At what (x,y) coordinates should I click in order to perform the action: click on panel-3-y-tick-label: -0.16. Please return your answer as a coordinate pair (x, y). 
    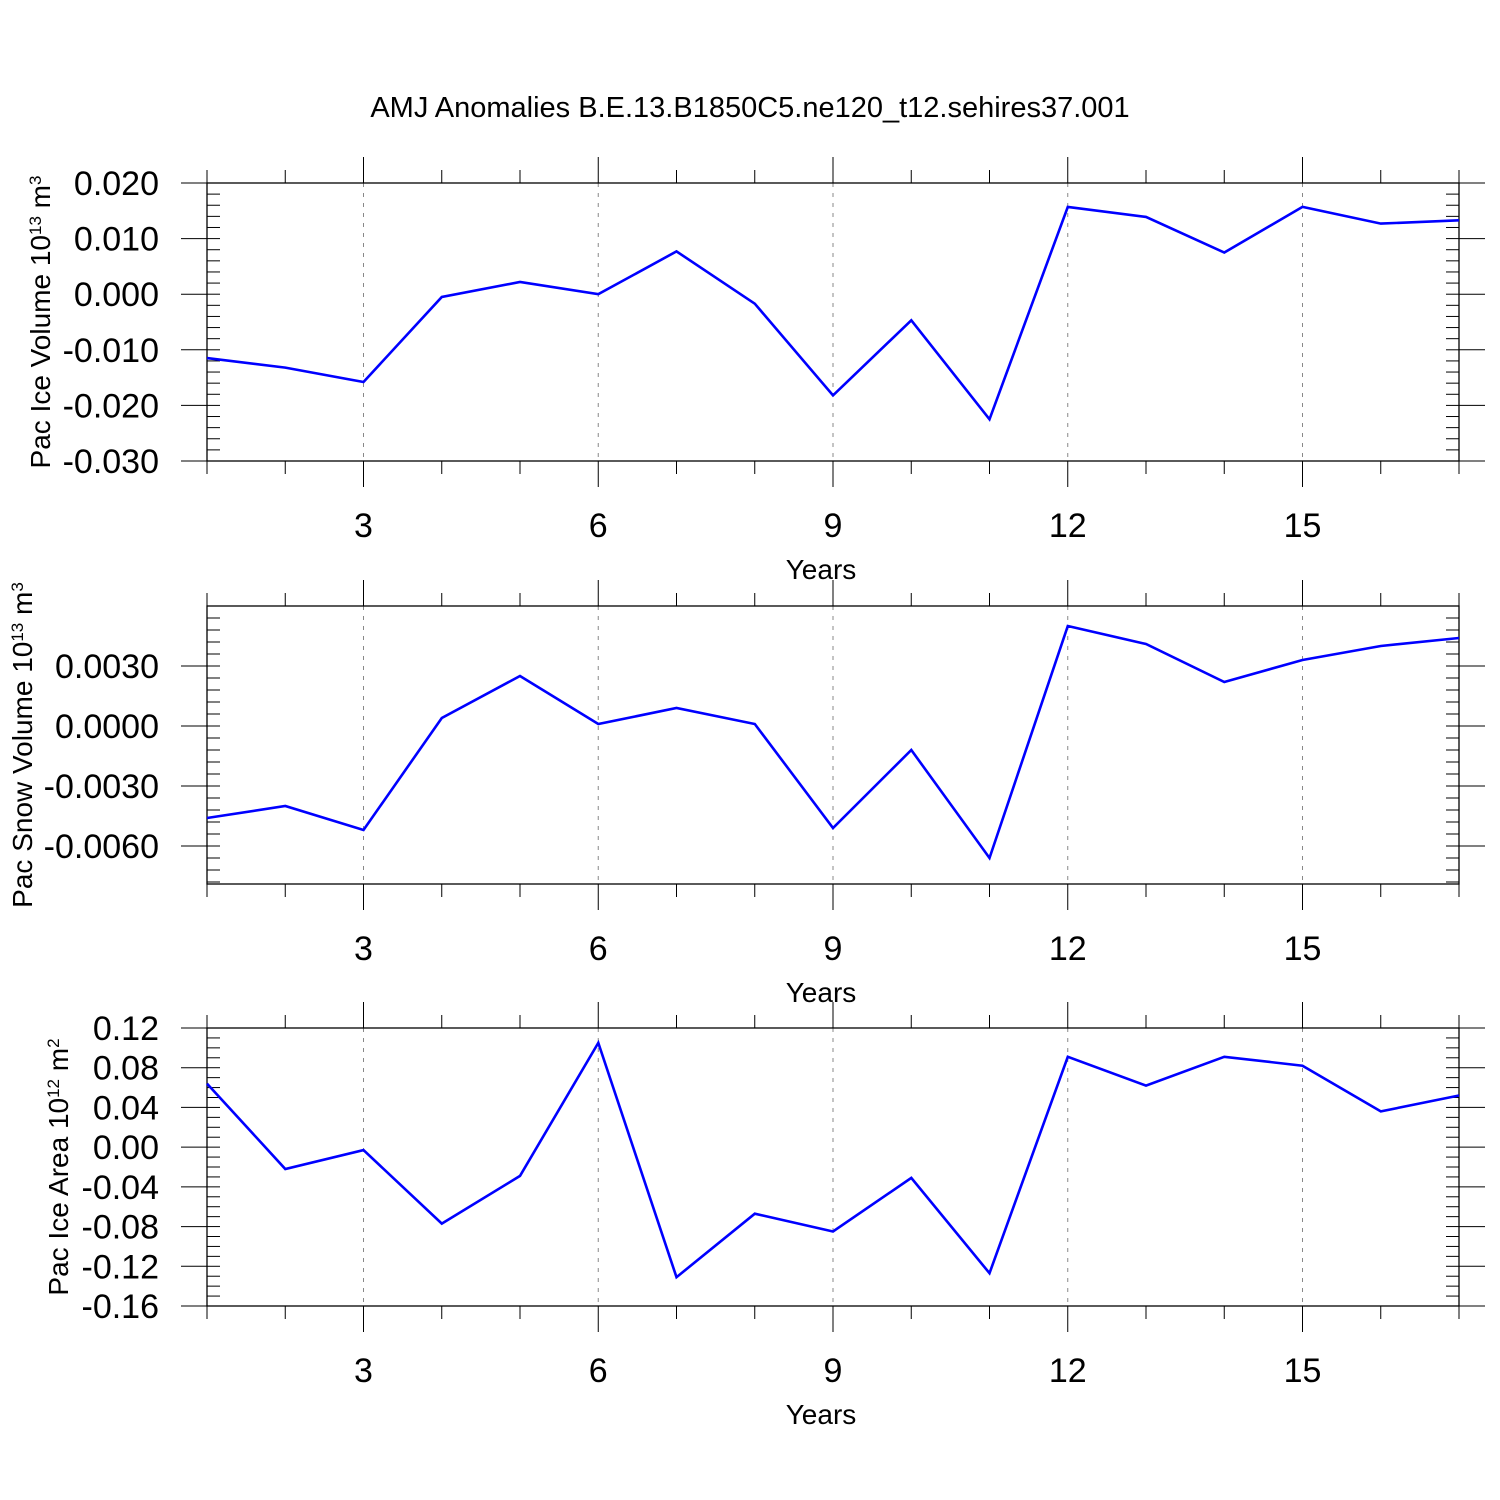
    Looking at the image, I should click on (121, 1307).